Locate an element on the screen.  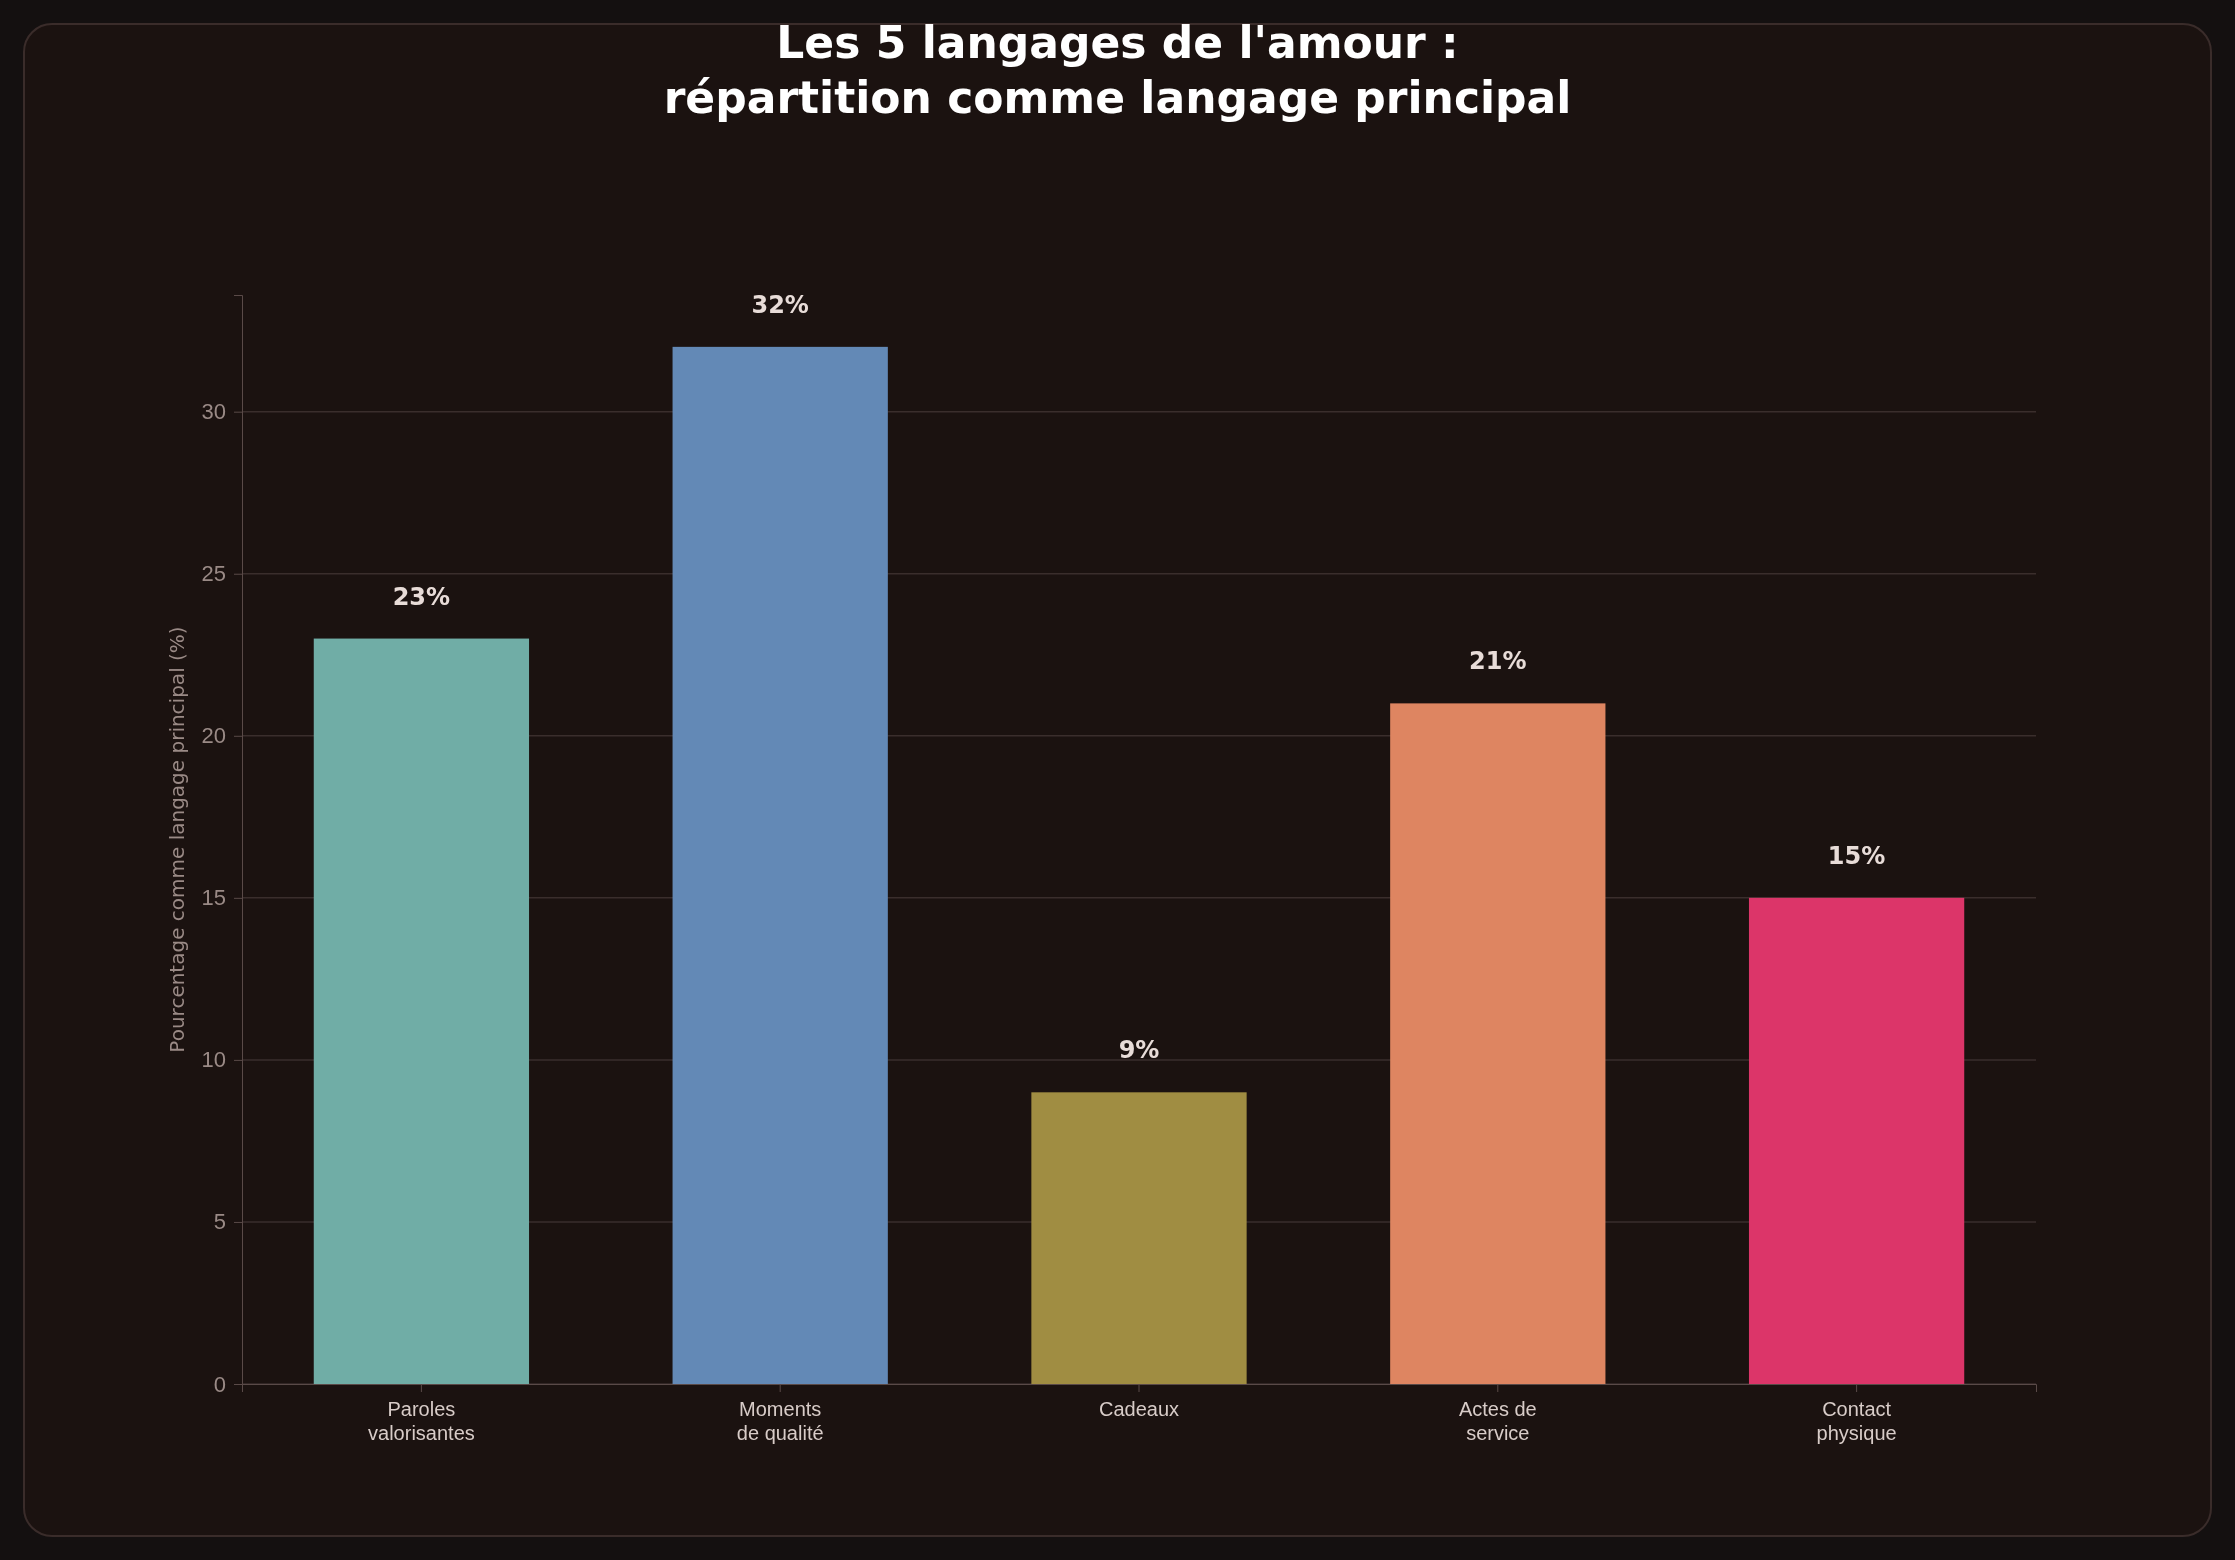
x-tick-label: Moments de qualité is located at coordinates (780, 1421).